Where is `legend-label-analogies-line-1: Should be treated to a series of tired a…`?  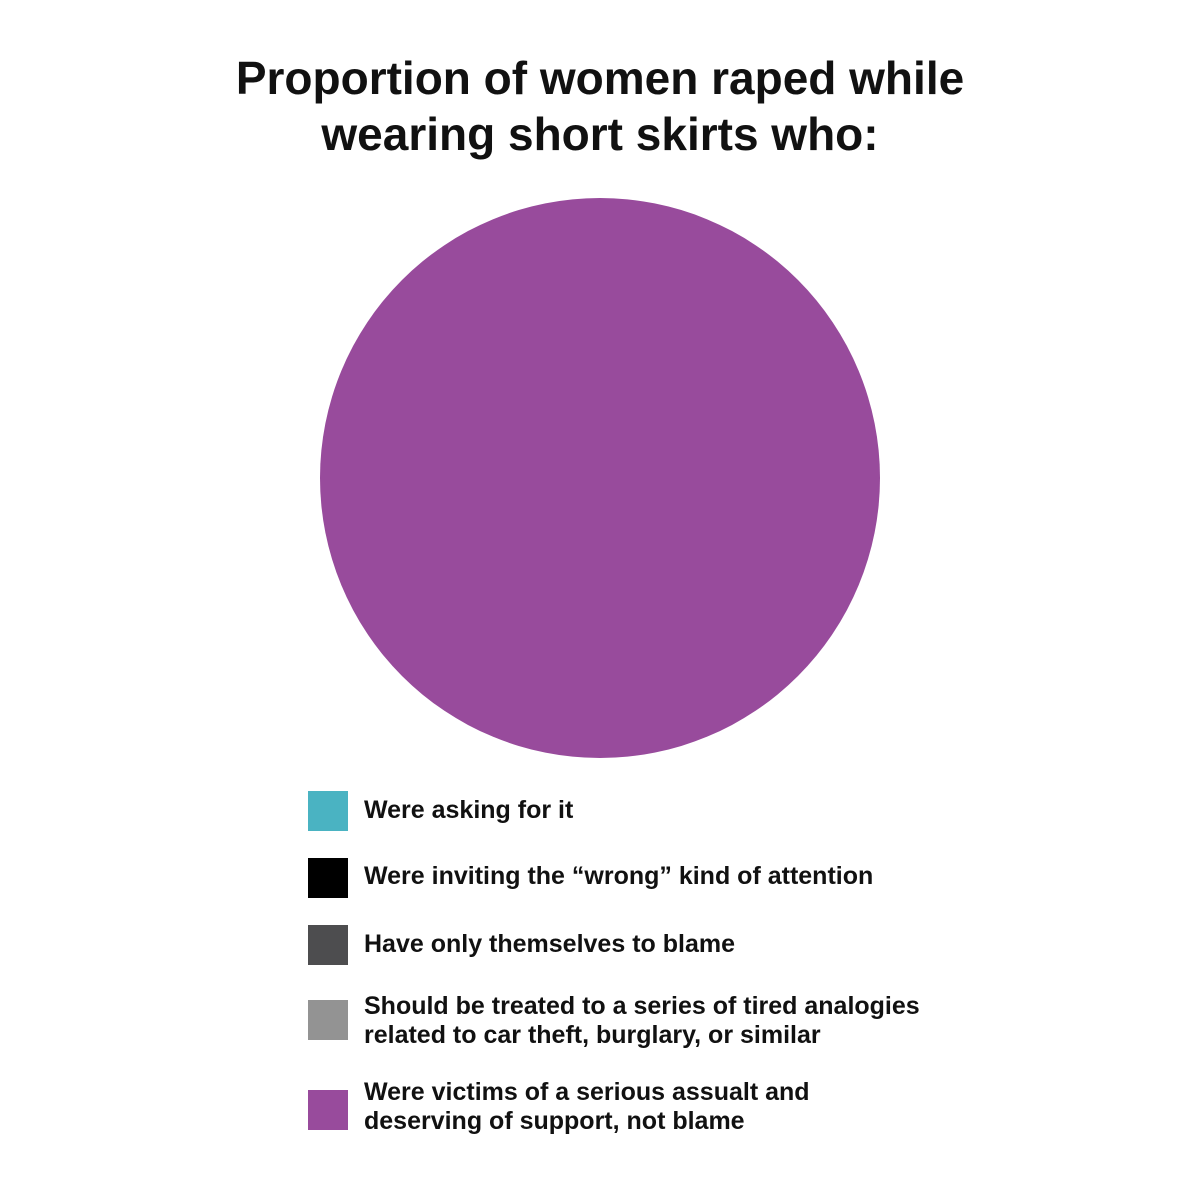
legend-label-analogies-line-1: Should be treated to a series of tired a… is located at coordinates (642, 1006).